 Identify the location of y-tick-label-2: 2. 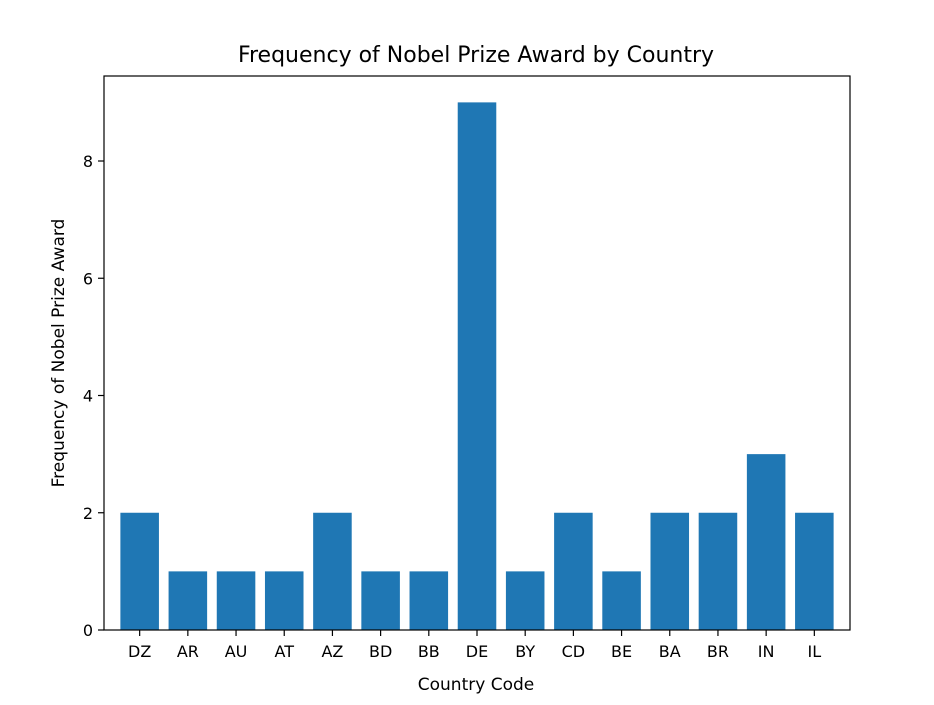
(88, 513).